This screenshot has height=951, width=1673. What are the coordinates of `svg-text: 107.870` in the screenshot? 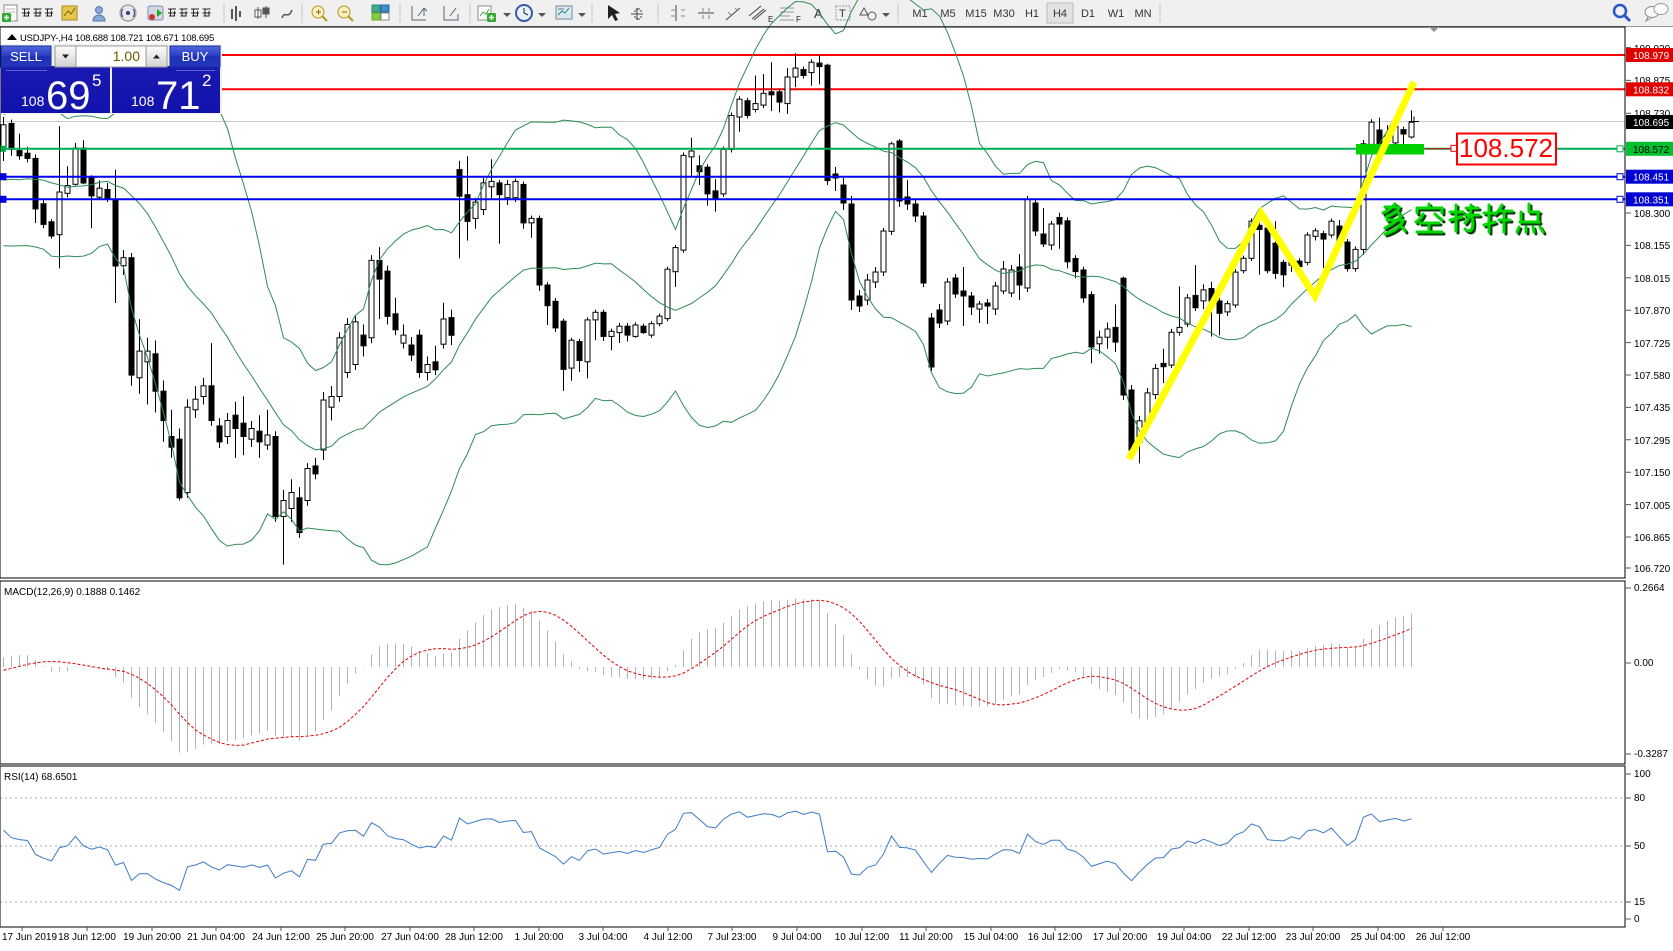 It's located at (1652, 311).